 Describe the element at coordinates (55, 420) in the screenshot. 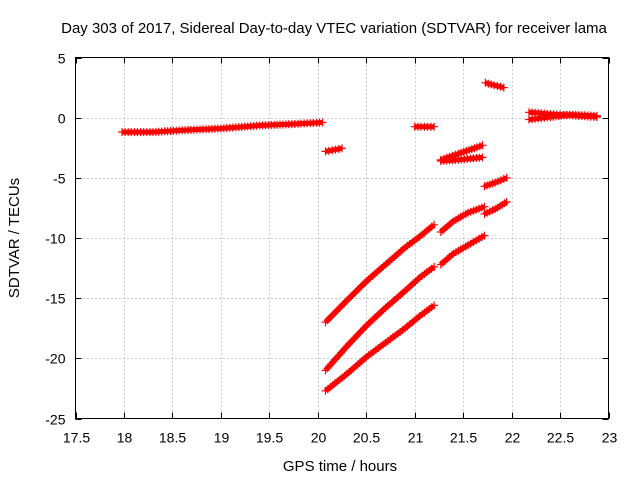

I see `y-tick-label: -25` at that location.